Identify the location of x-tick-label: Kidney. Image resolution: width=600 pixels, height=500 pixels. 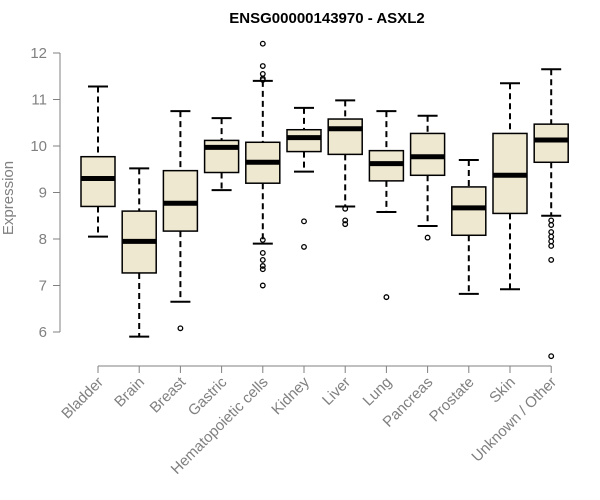
(290, 395).